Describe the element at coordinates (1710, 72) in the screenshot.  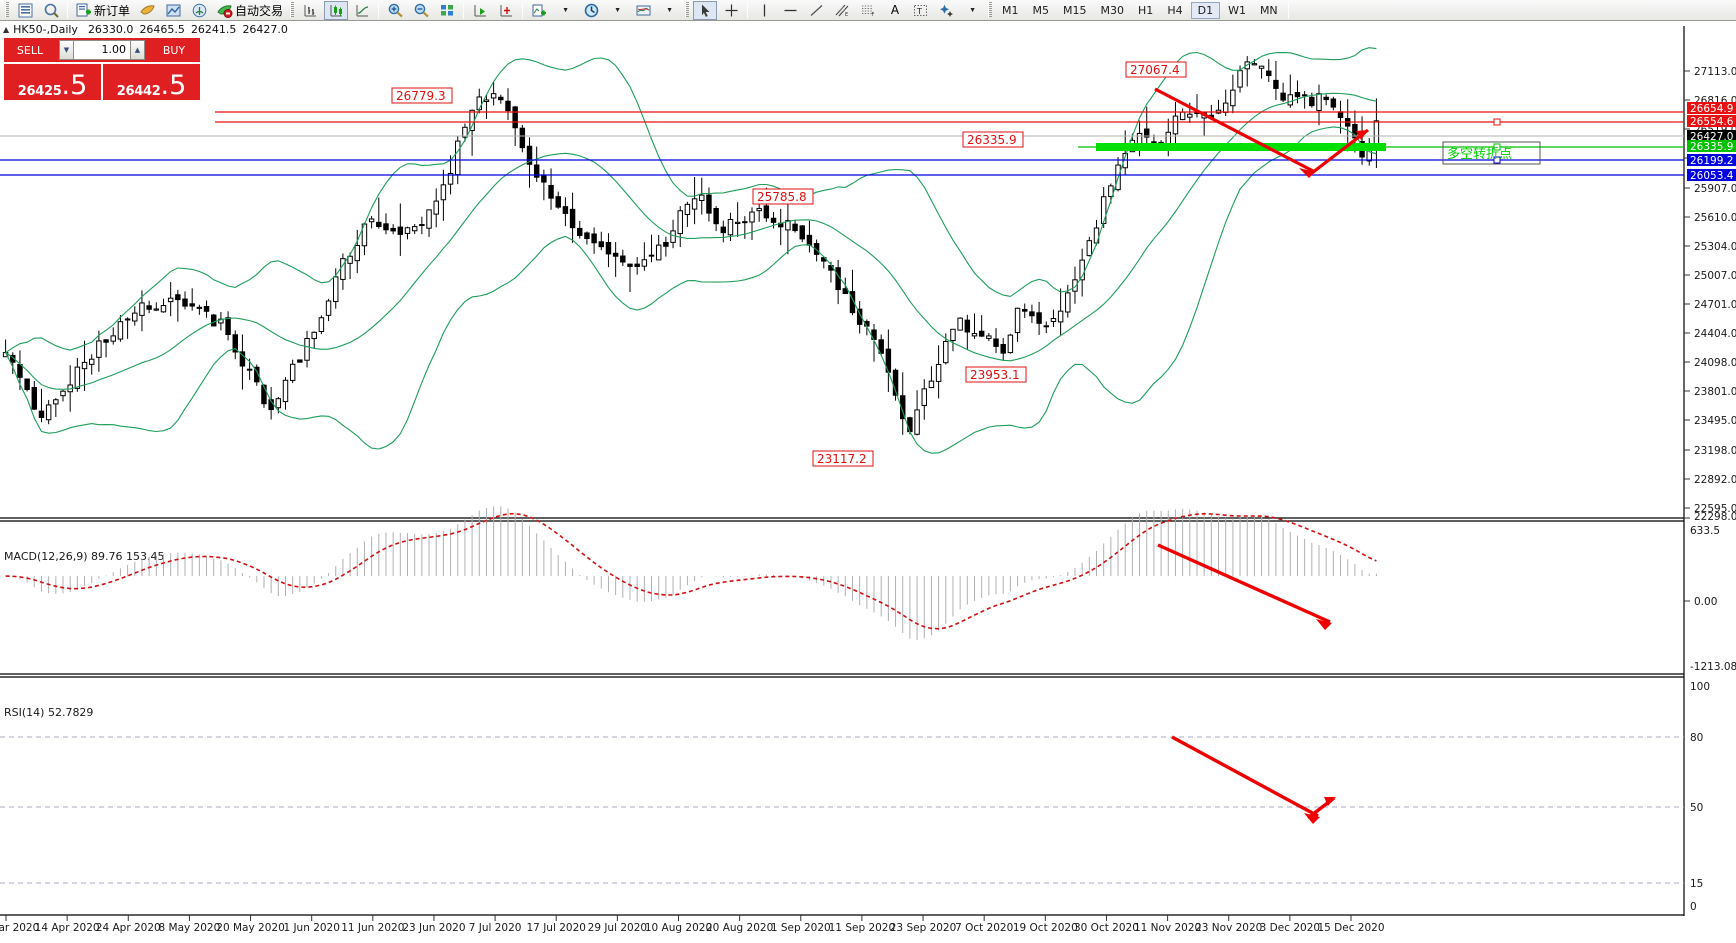
I see `price-tick: 27113.0` at that location.